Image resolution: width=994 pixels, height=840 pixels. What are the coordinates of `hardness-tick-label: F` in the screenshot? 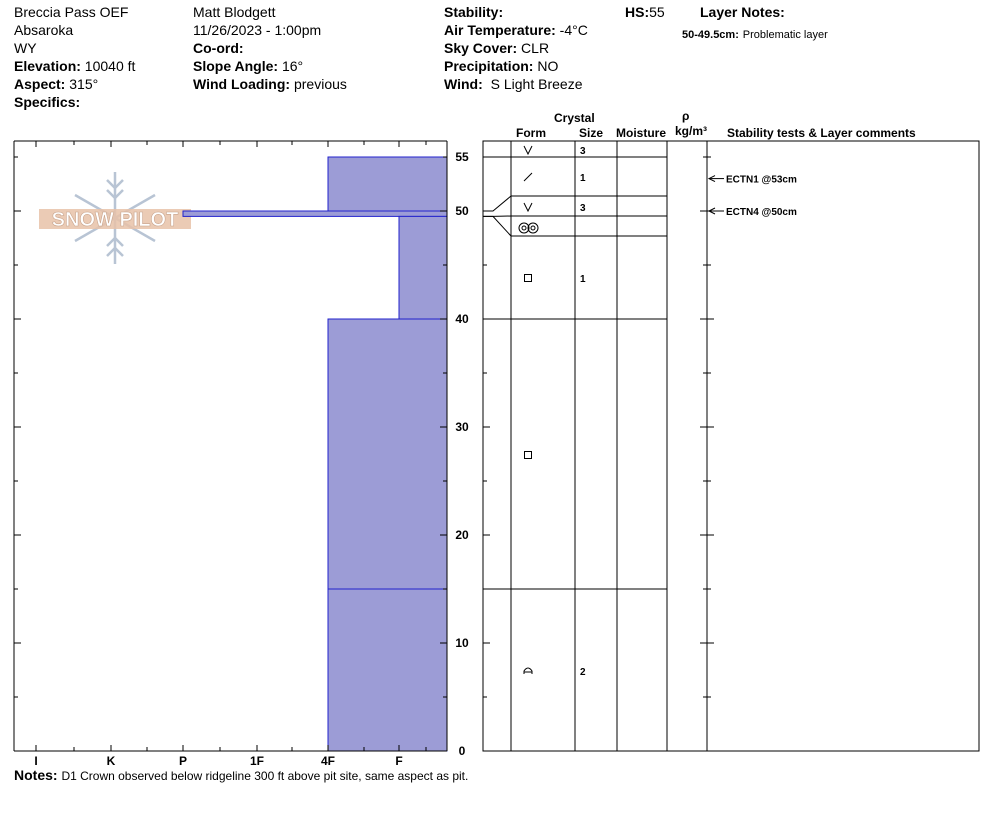 It's located at (398, 761).